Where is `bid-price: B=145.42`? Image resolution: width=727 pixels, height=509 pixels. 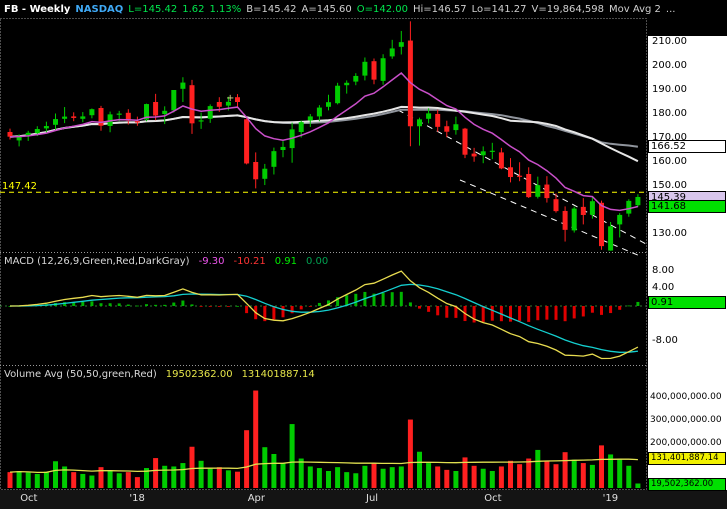
bid-price: B=145.42 is located at coordinates (271, 9).